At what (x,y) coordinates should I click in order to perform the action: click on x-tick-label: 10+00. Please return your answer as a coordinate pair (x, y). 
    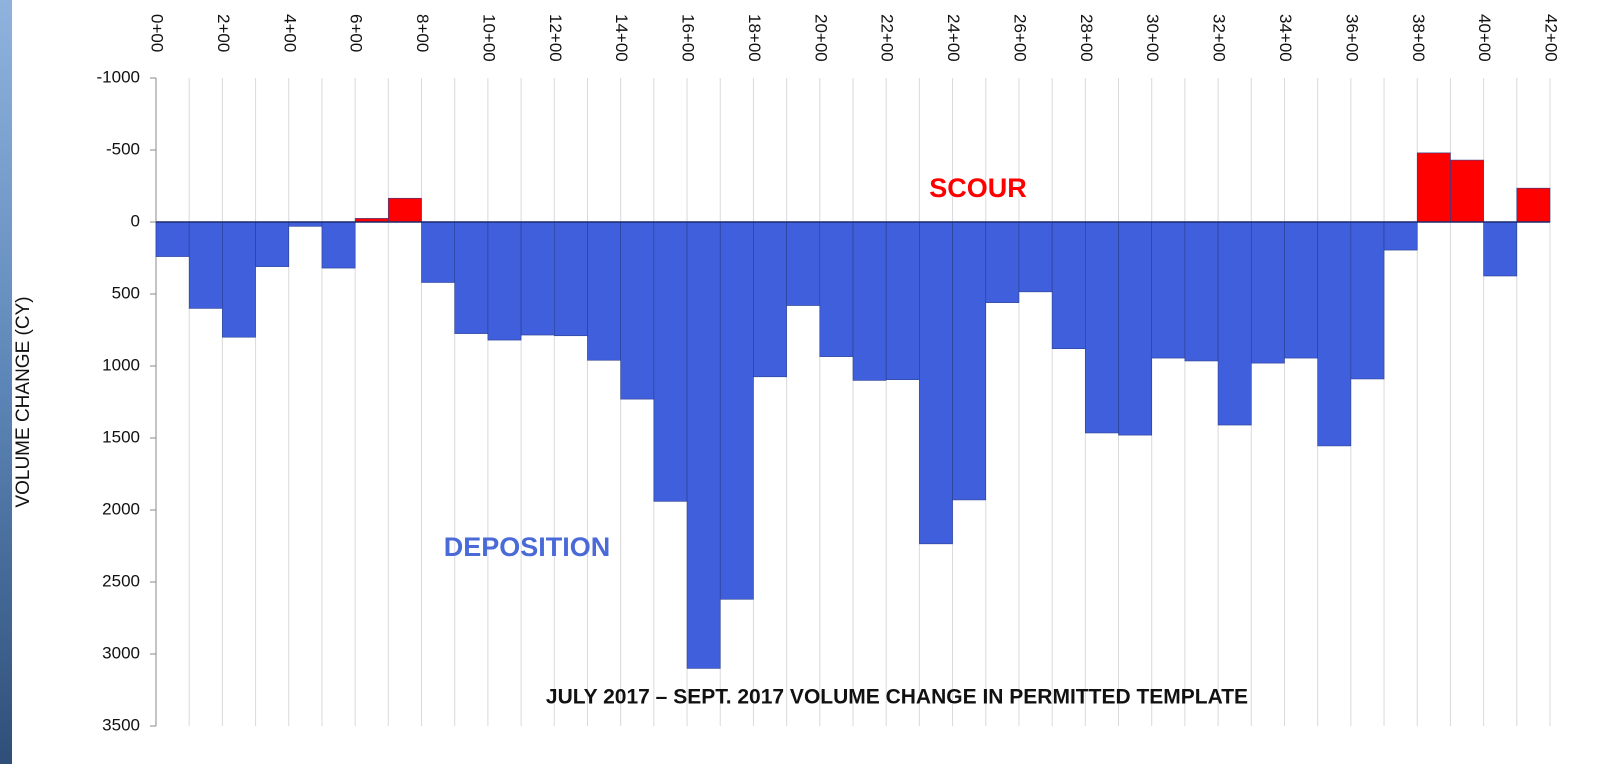
    Looking at the image, I should click on (488, 38).